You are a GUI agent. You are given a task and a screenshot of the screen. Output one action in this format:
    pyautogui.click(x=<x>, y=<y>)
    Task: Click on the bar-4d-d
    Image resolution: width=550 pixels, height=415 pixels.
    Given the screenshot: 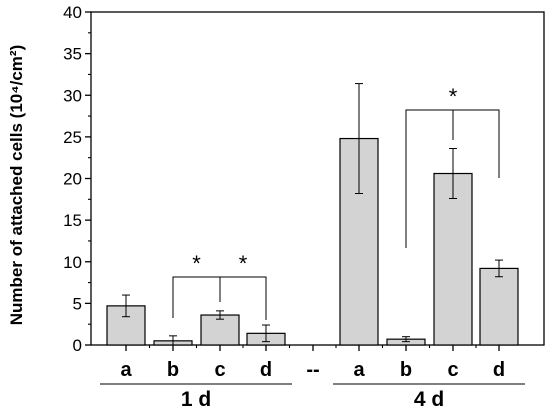 What is the action you would take?
    pyautogui.click(x=499, y=306)
    